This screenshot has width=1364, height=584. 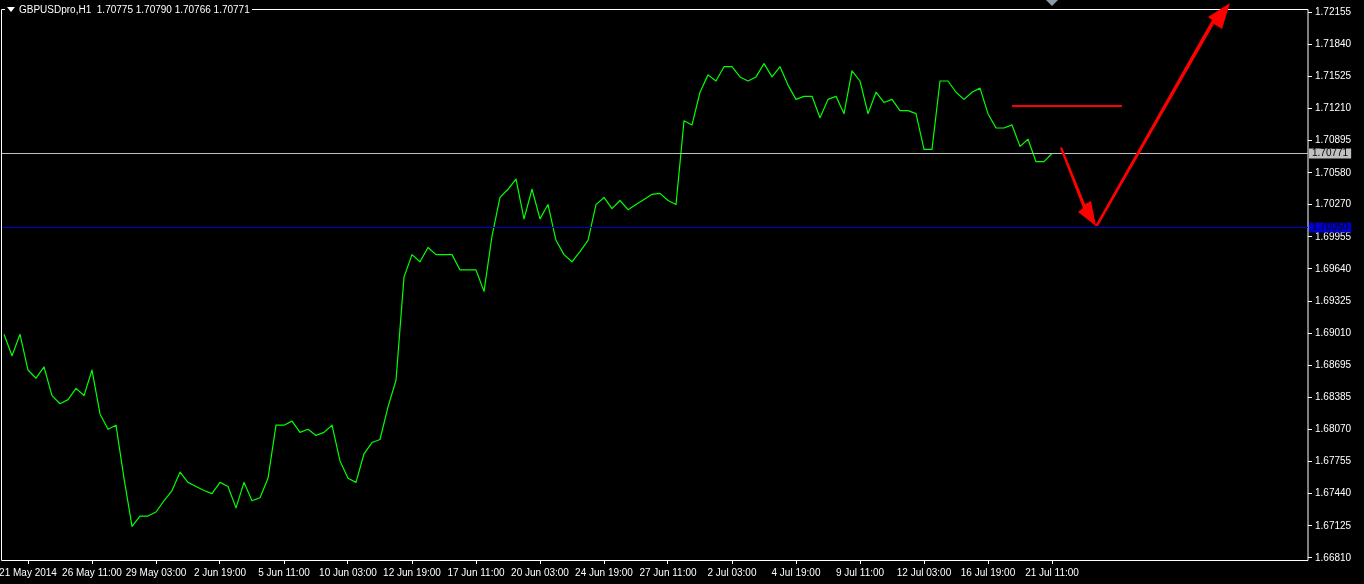 What do you see at coordinates (988, 572) in the screenshot?
I see `x-tick-label: 16 Jul 19:00` at bounding box center [988, 572].